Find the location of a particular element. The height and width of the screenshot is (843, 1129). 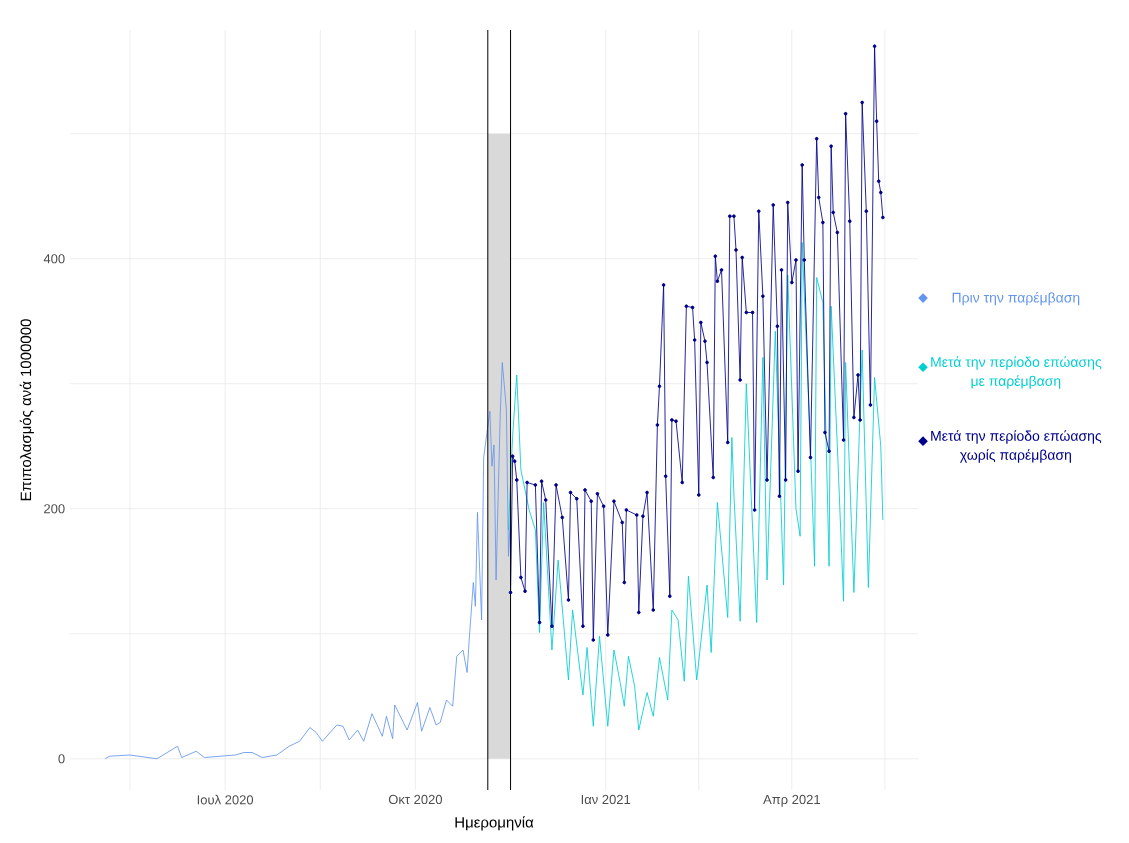

y-tick-label: 0 is located at coordinates (61, 759).